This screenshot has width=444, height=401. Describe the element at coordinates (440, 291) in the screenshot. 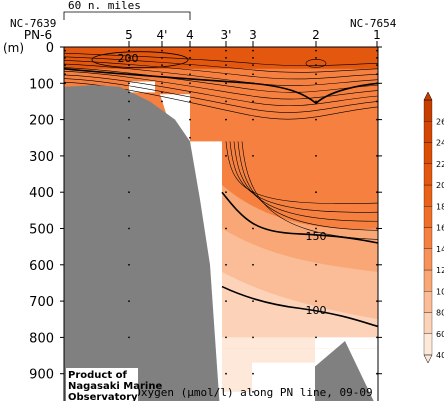

I see `colorbar-label-100: 100` at that location.